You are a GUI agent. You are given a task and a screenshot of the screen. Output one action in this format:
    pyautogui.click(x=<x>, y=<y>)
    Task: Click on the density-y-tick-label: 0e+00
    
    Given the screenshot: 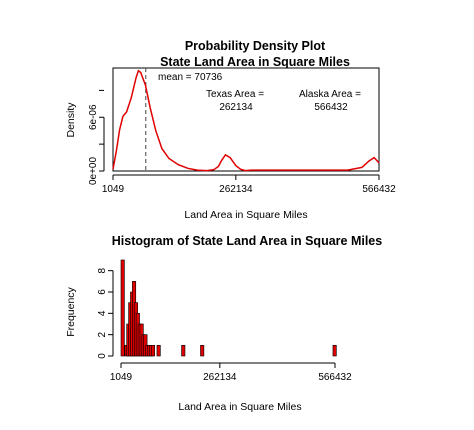 What is the action you would take?
    pyautogui.click(x=93, y=171)
    